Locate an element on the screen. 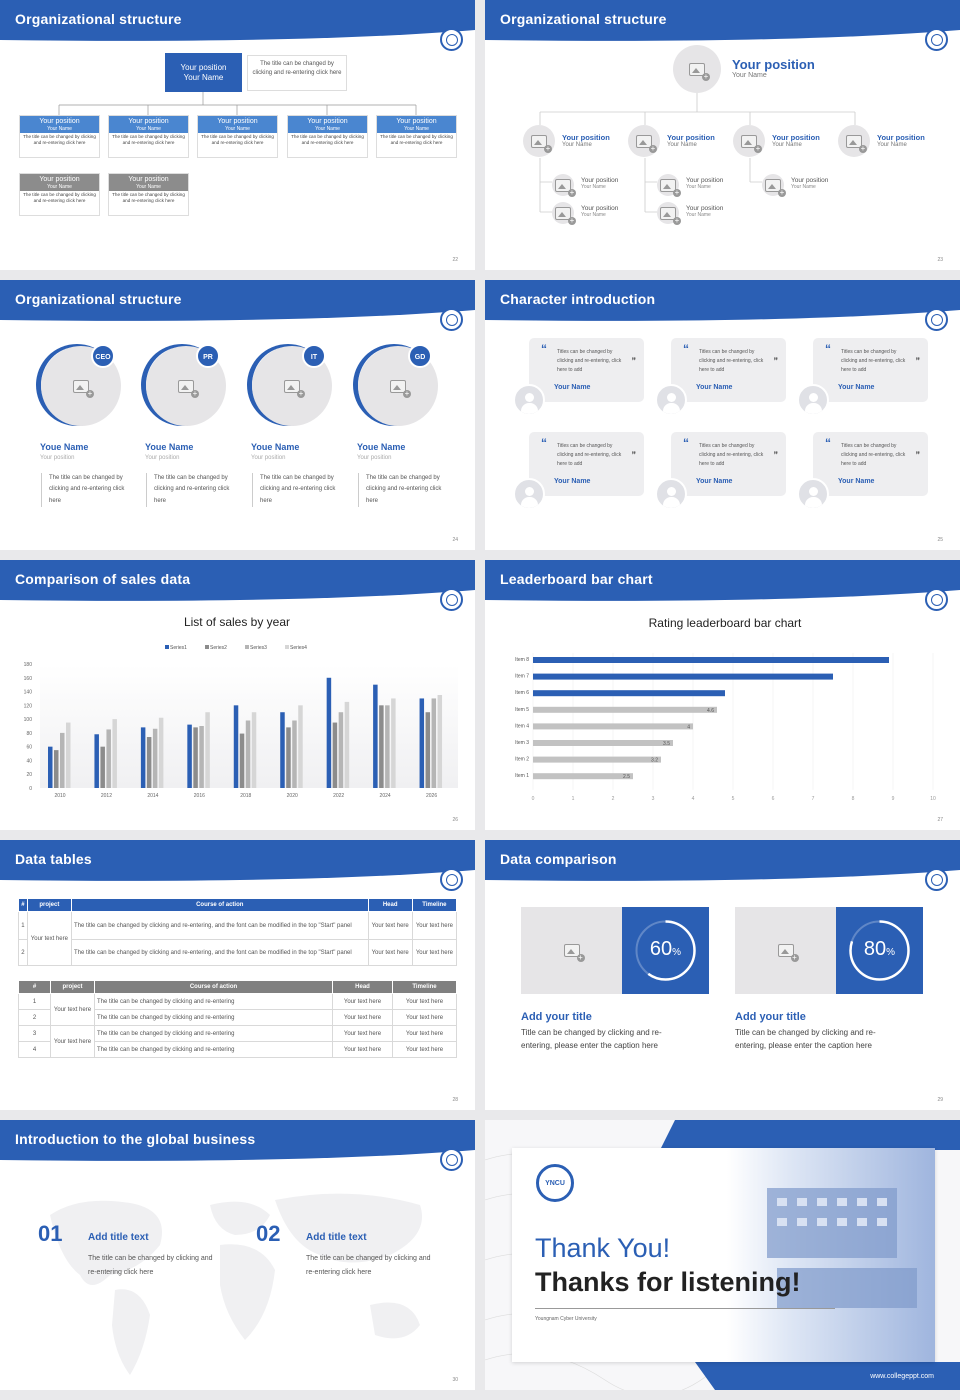 The width and height of the screenshot is (960, 1400). data-label: 3.5 is located at coordinates (666, 744).